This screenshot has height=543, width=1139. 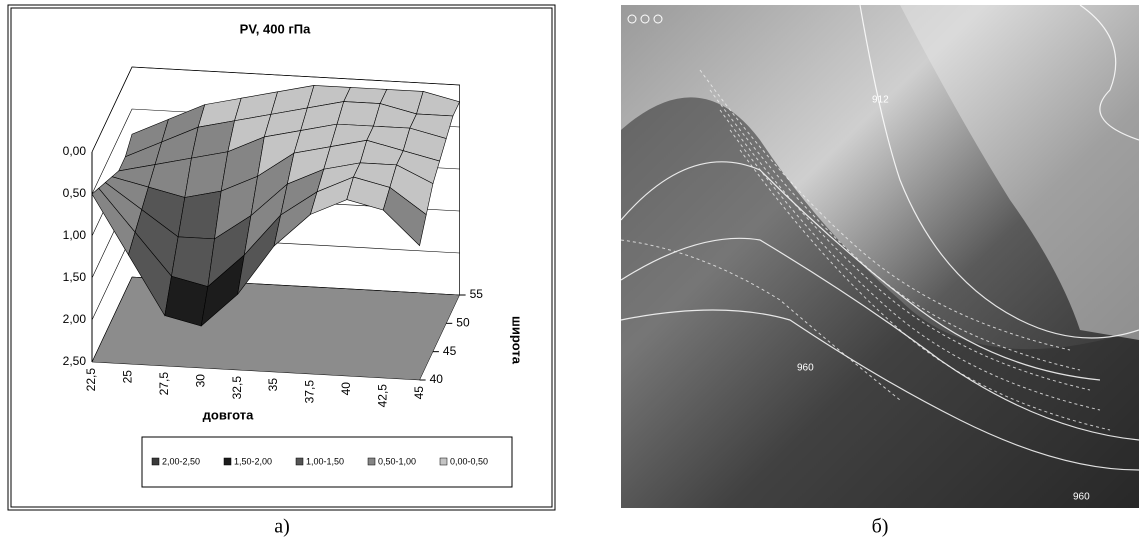 What do you see at coordinates (419, 393) in the screenshot?
I see `x-tick-label: 45` at bounding box center [419, 393].